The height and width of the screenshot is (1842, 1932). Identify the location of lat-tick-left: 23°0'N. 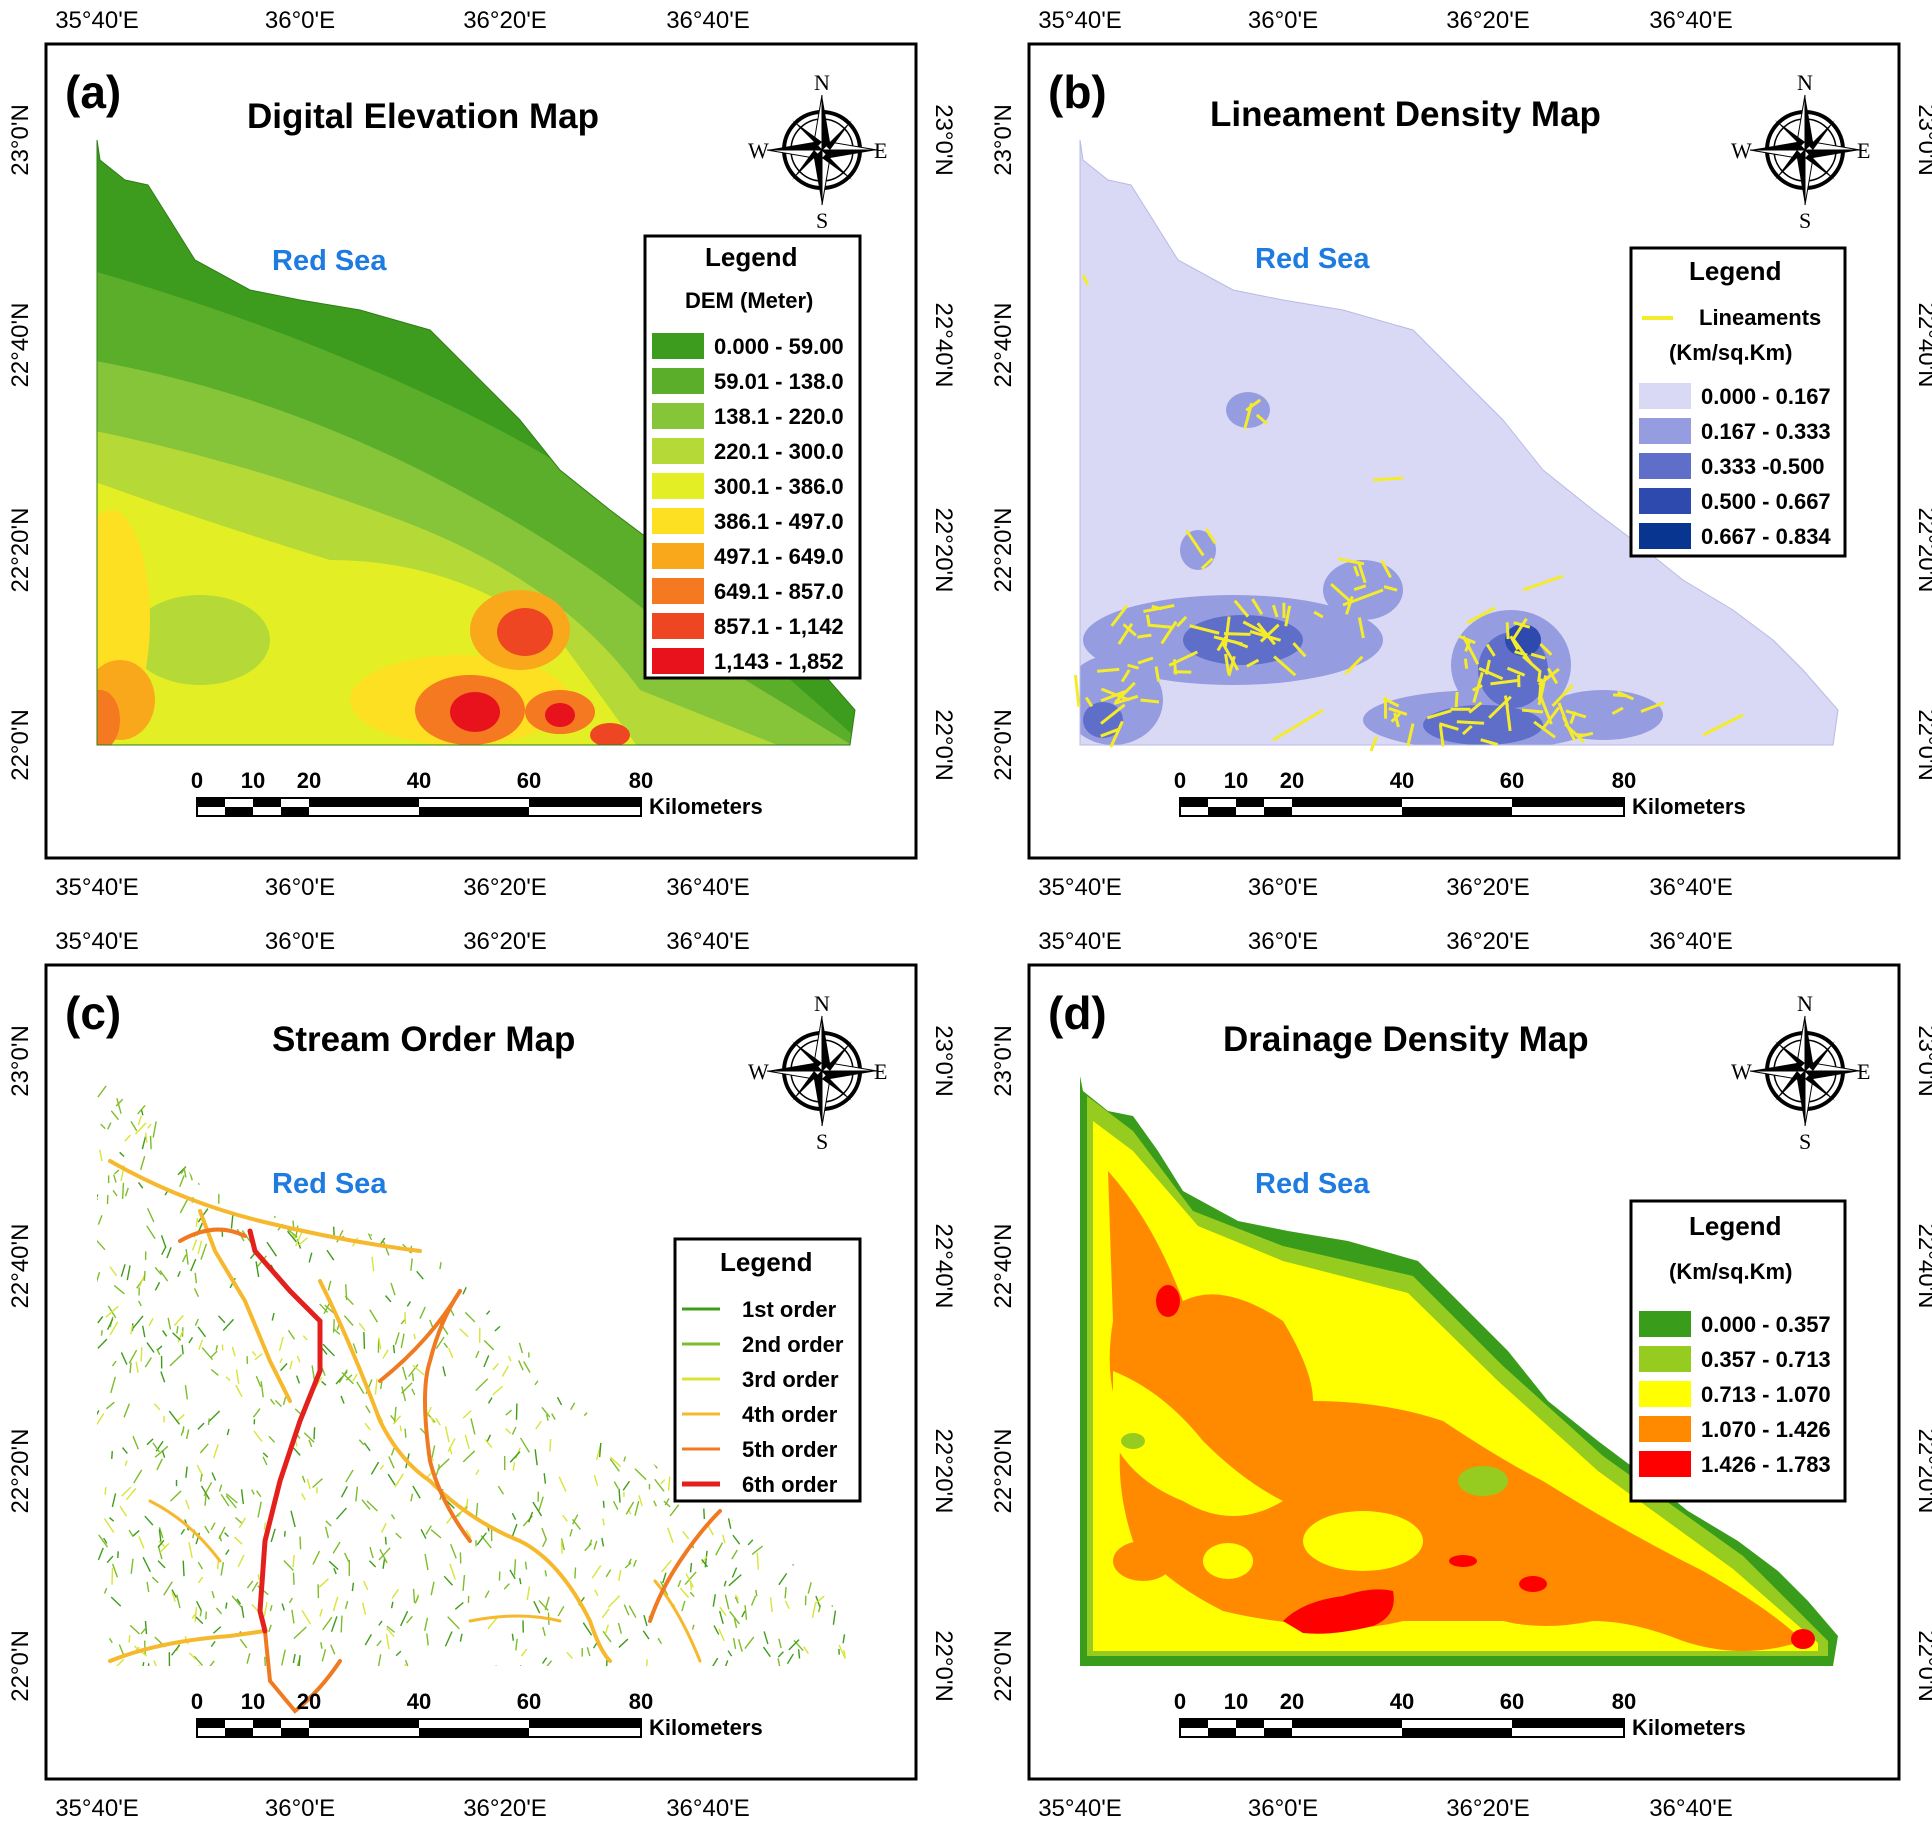
(20, 1061).